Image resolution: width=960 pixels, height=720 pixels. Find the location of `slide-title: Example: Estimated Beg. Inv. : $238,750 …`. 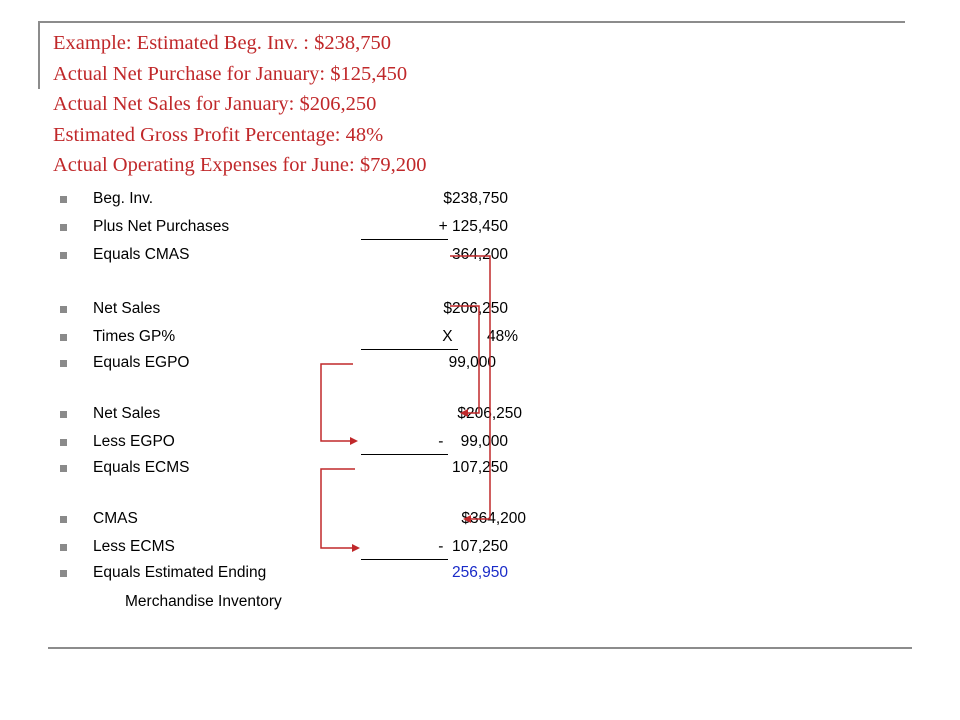

slide-title: Example: Estimated Beg. Inv. : $238,750 … is located at coordinates (239, 104).